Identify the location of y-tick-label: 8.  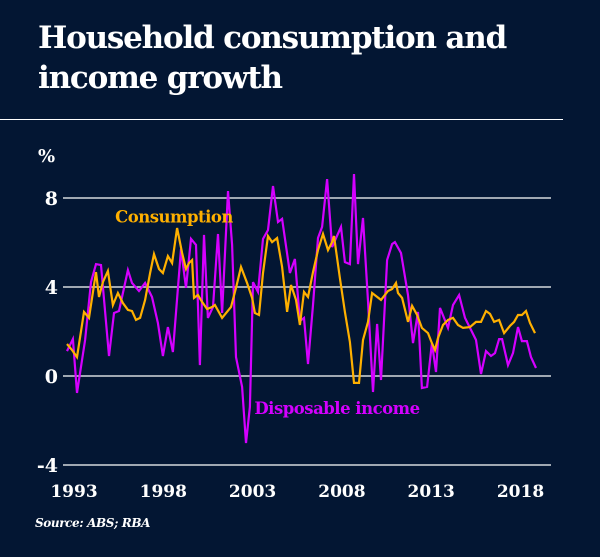
(51, 199).